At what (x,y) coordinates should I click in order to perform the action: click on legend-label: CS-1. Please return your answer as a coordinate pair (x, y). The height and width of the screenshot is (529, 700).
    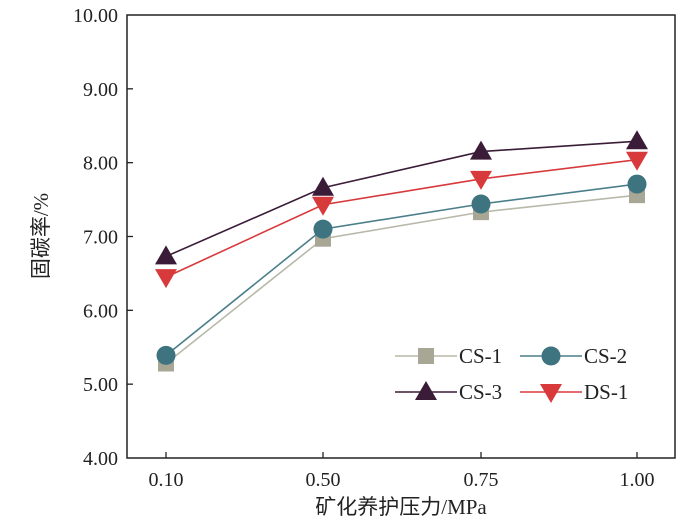
    Looking at the image, I should click on (480, 356).